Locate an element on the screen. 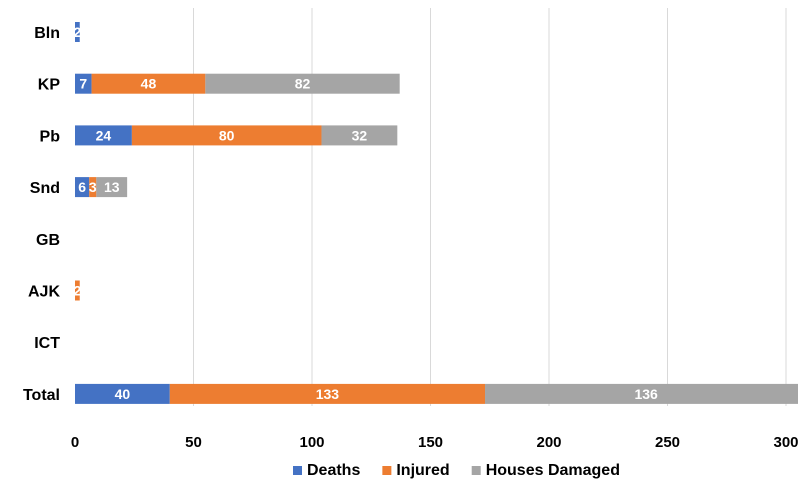  data-label-kp-houses-damaged: 82 is located at coordinates (303, 84).